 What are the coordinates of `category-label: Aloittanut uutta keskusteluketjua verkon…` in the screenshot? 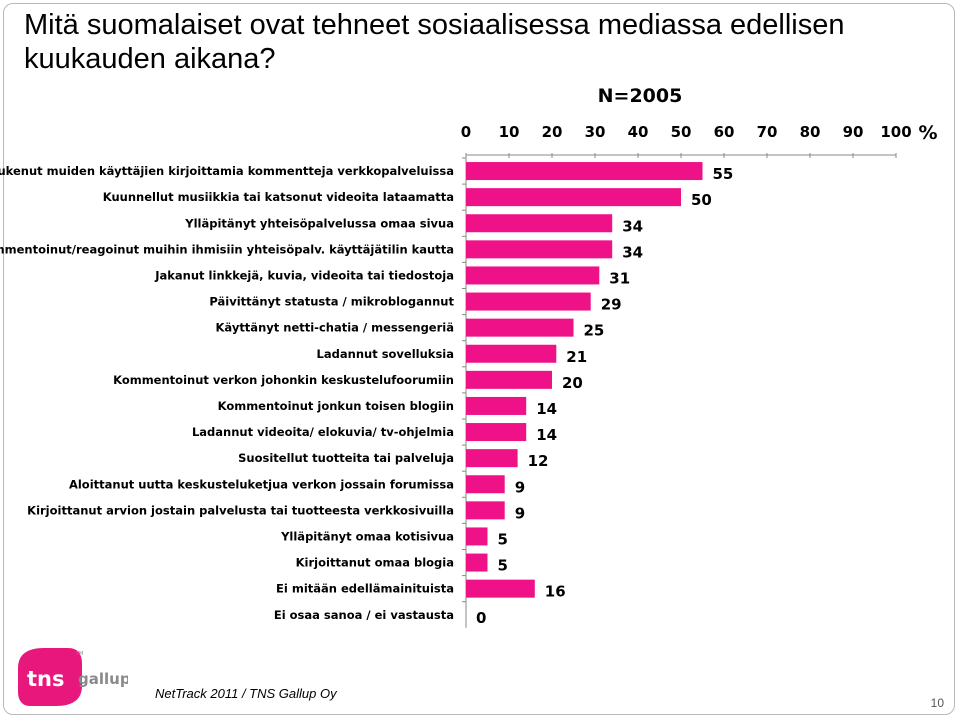 It's located at (261, 484).